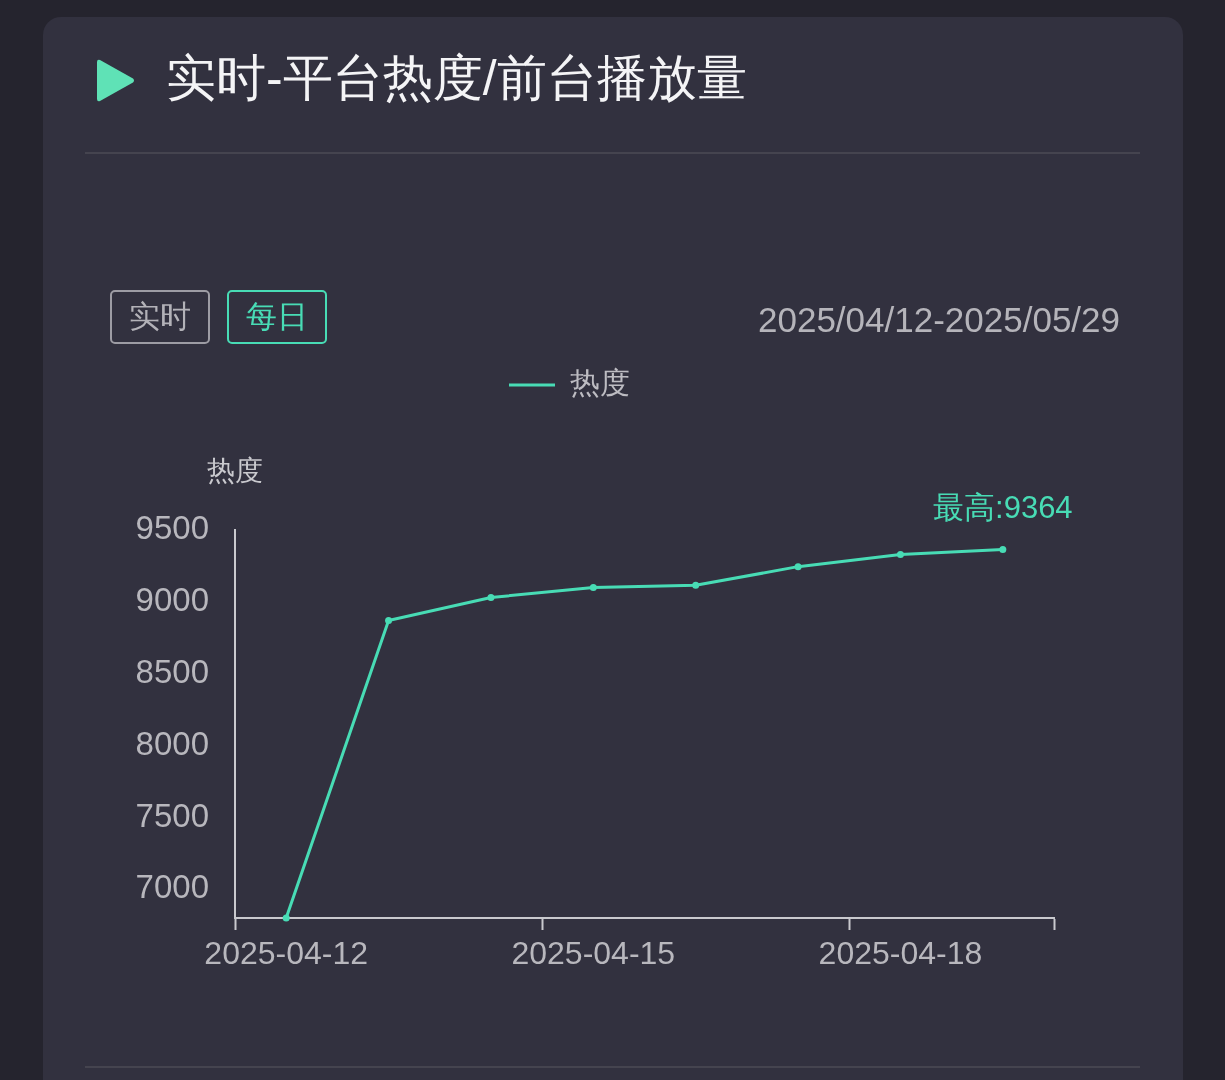 The width and height of the screenshot is (1225, 1080). What do you see at coordinates (939, 320) in the screenshot?
I see `text: 2025/04/12-2025/05/29` at bounding box center [939, 320].